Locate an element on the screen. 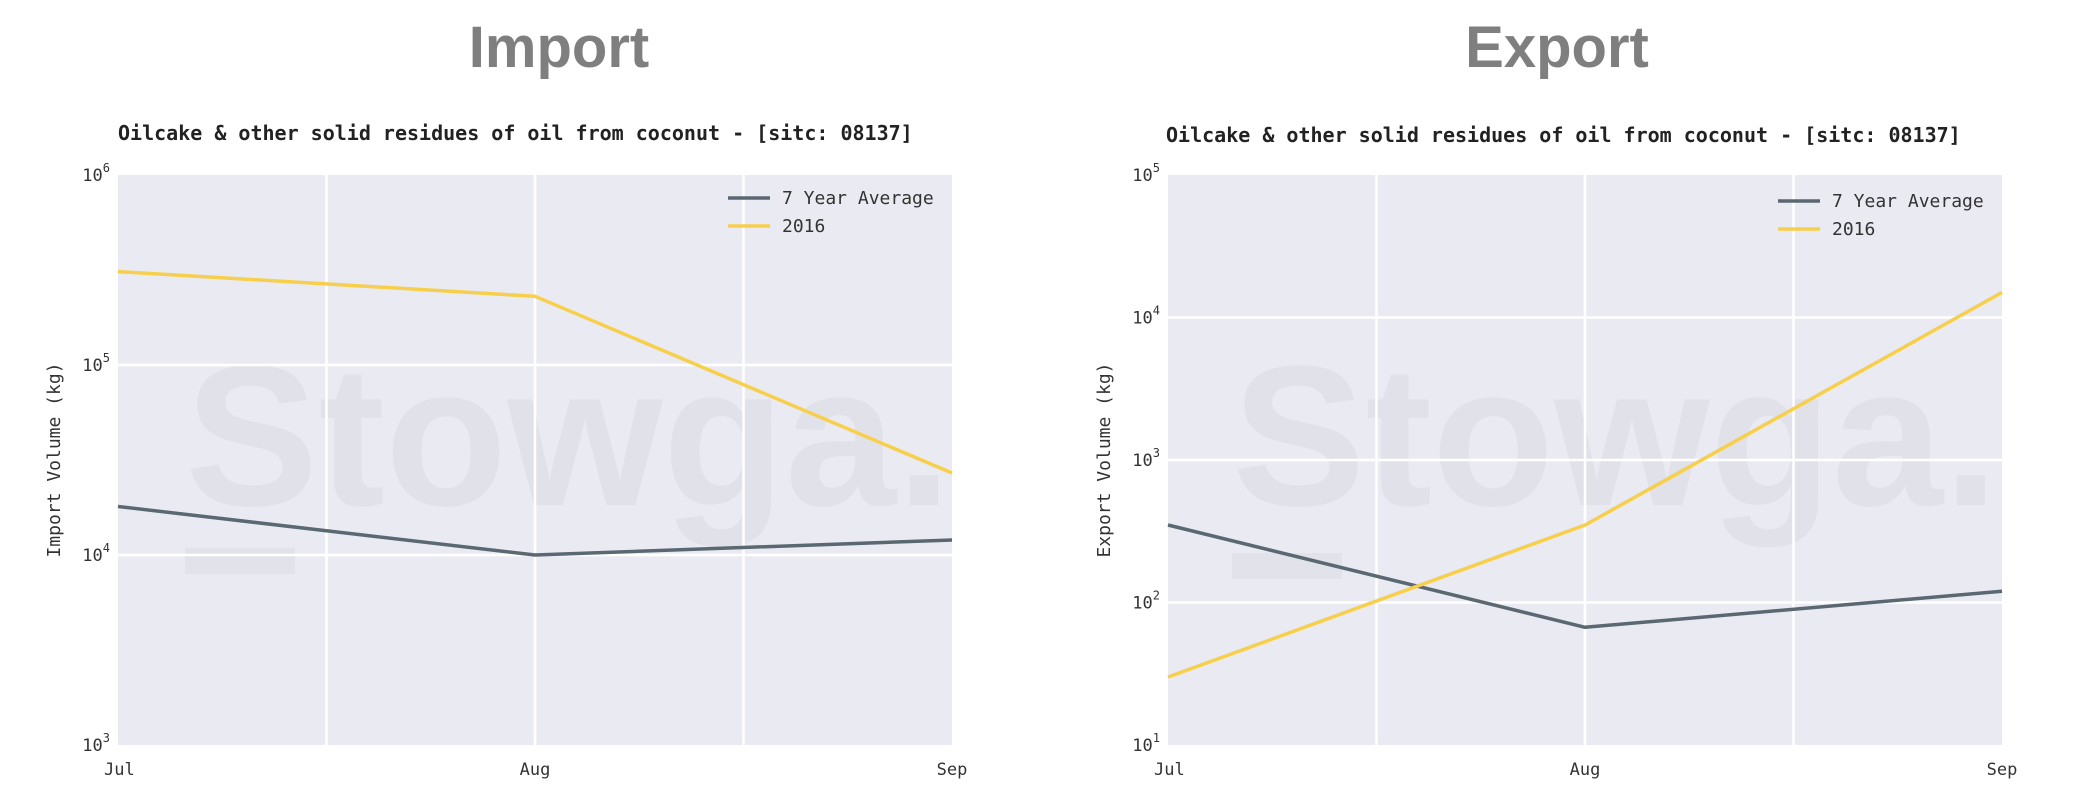  y-tick-label: 10¹ is located at coordinates (1146, 743).